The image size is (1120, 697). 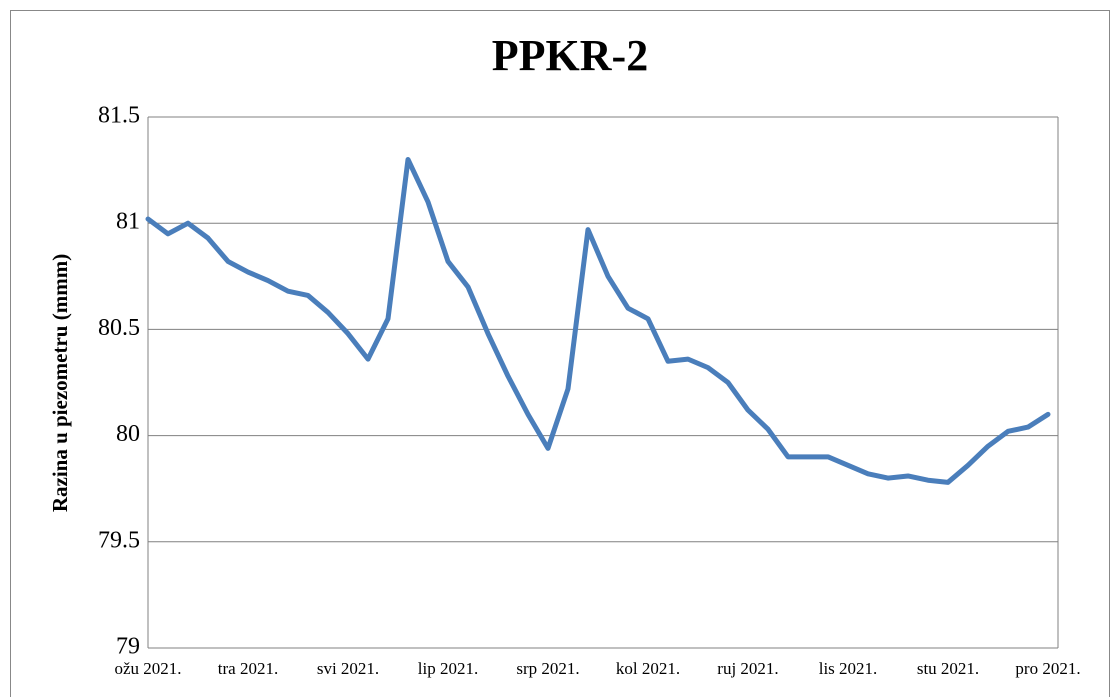 What do you see at coordinates (570, 55) in the screenshot?
I see `chart-title: PPKR-2` at bounding box center [570, 55].